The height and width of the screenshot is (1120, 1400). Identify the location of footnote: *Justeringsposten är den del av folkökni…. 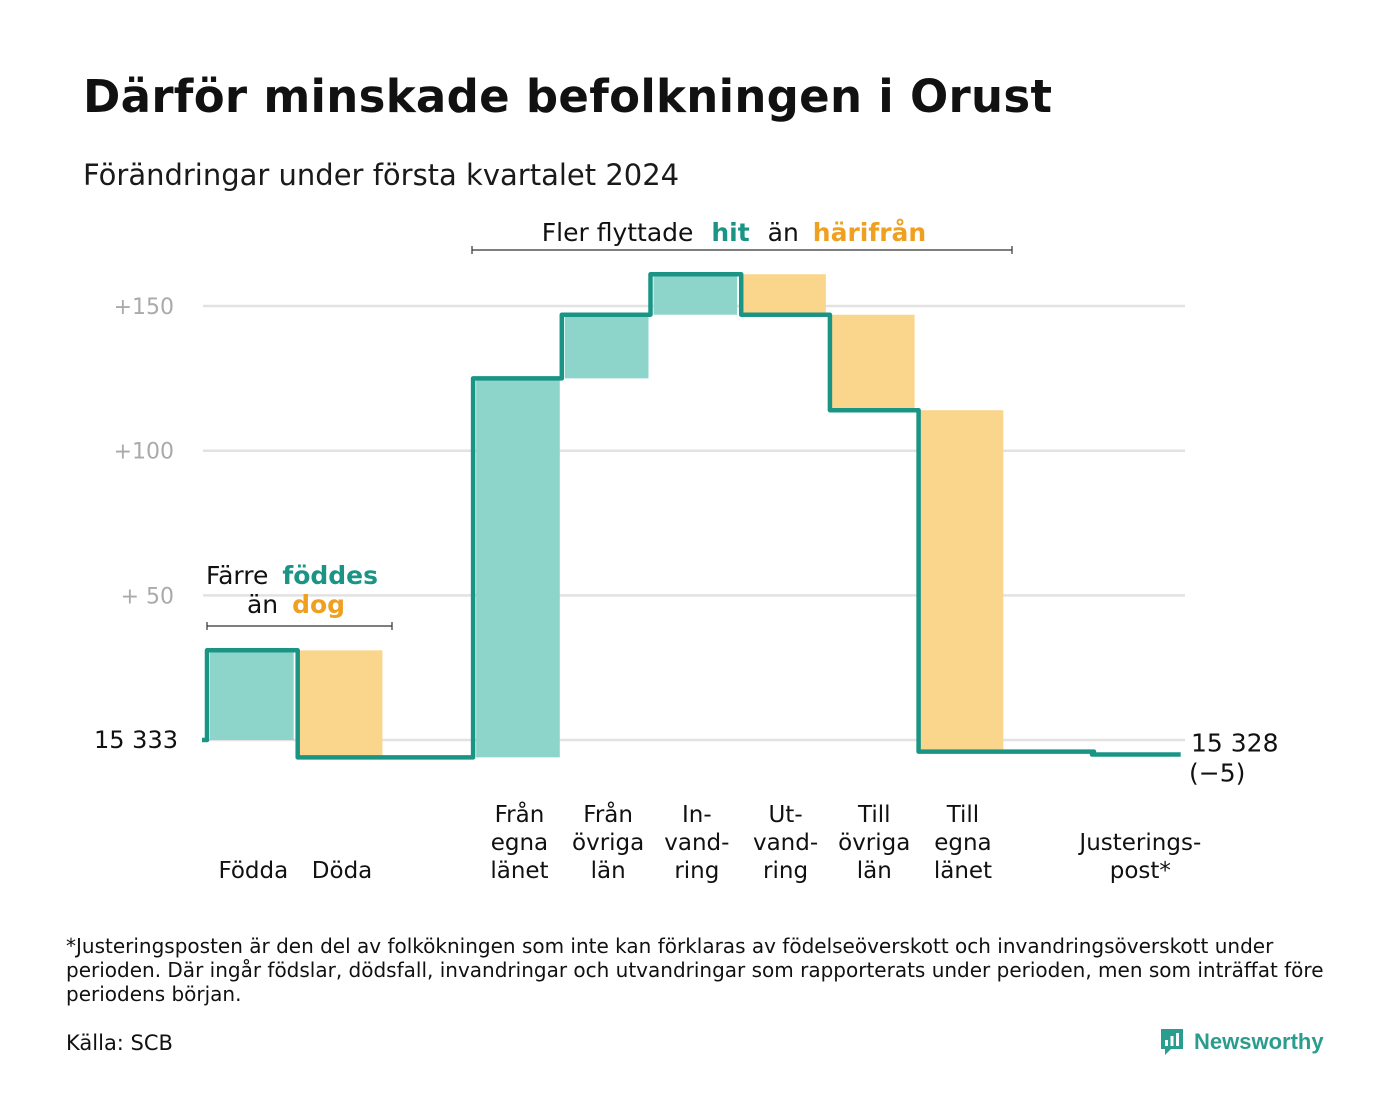
(695, 970).